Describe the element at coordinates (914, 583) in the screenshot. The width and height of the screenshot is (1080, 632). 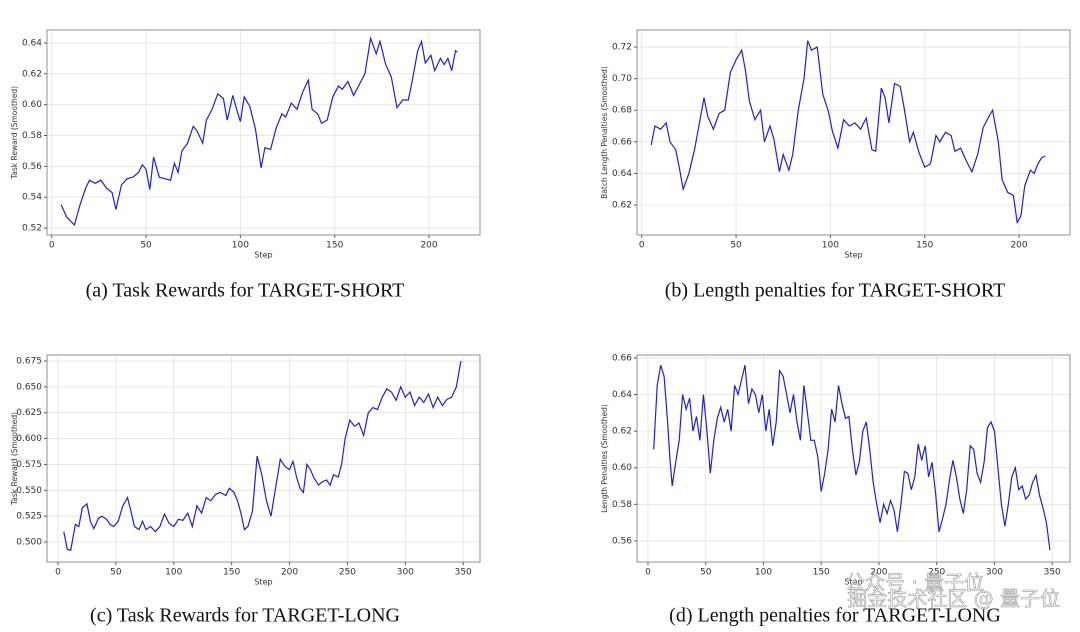
I see `watermark: 公众号 · 量子位` at that location.